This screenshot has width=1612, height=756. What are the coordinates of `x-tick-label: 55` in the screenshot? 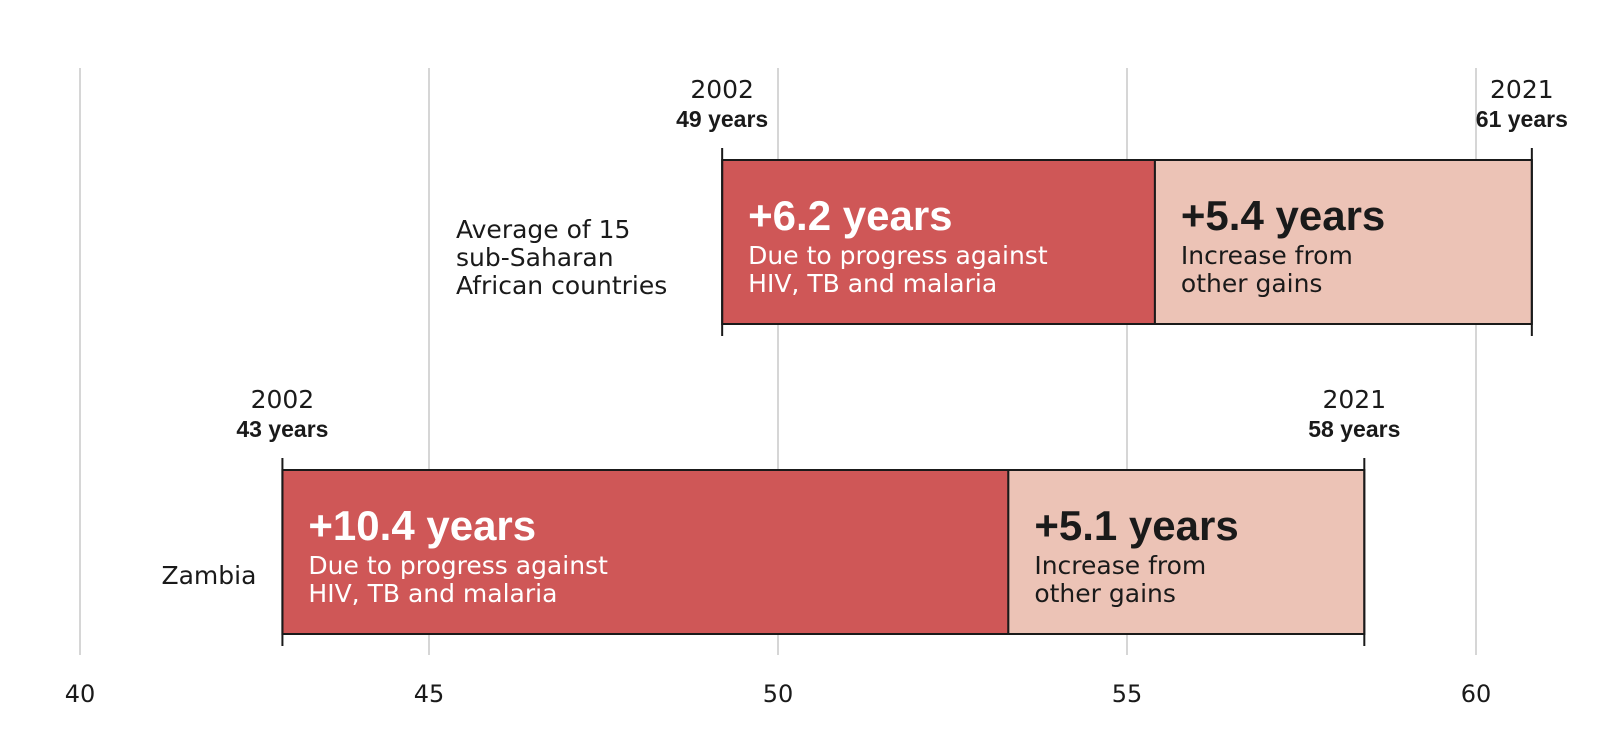 It's located at (1127, 694).